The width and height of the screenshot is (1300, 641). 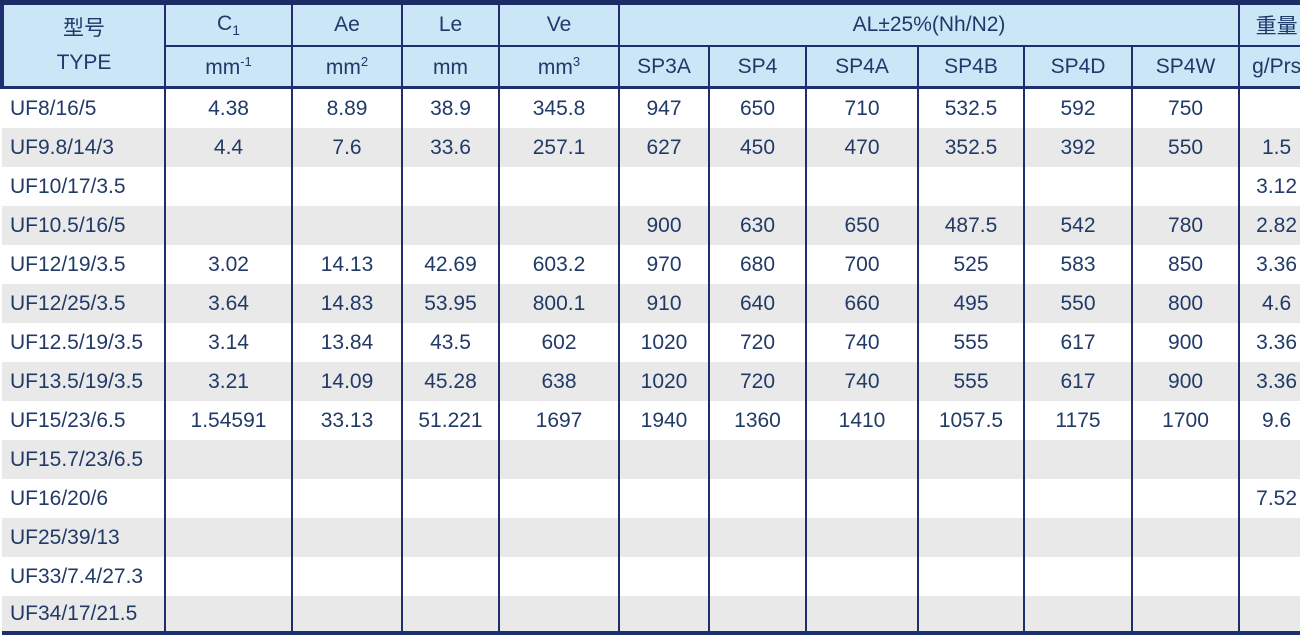 What do you see at coordinates (347, 147) in the screenshot?
I see `cell: 7.6` at bounding box center [347, 147].